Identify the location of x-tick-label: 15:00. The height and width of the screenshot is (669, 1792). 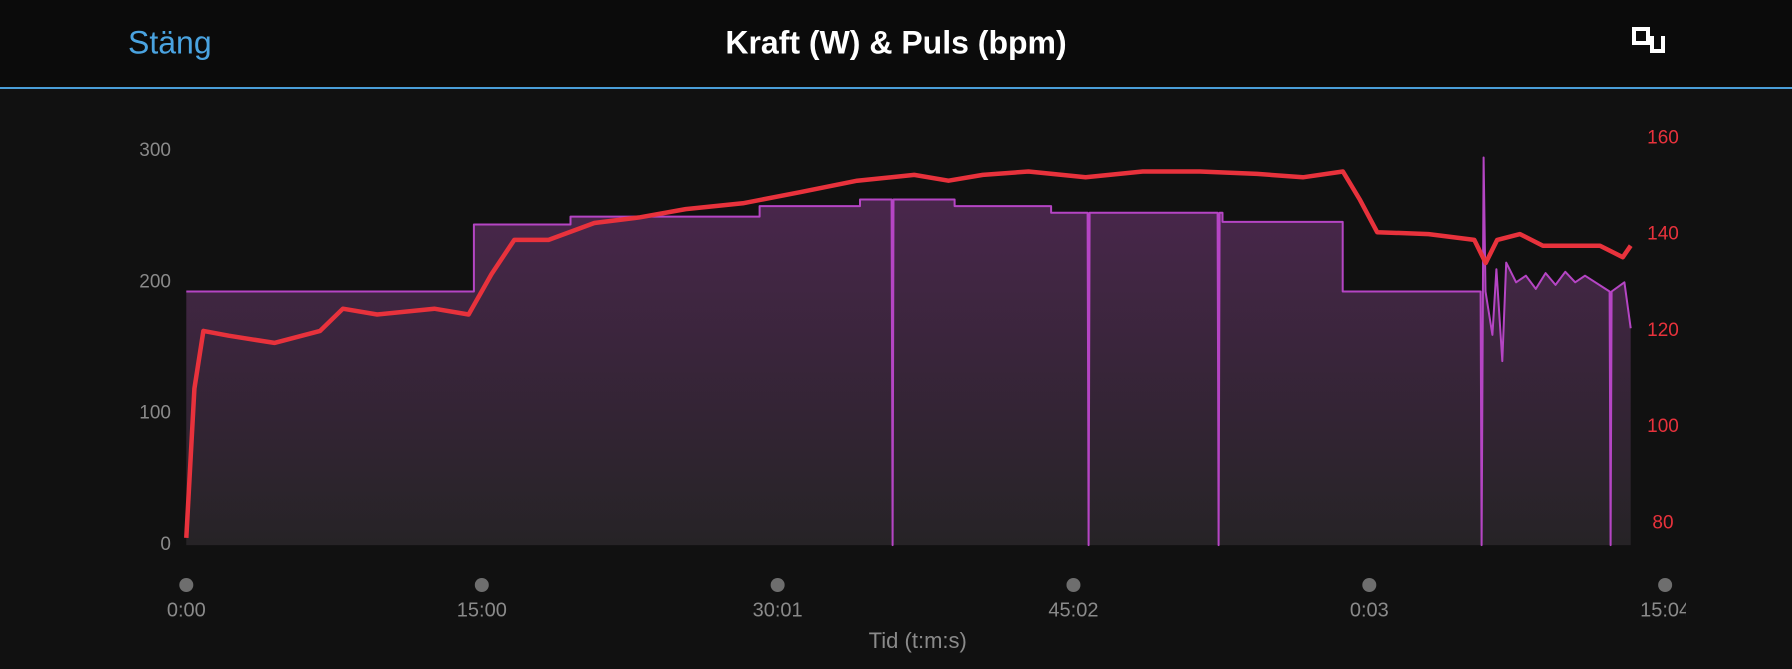
(482, 610).